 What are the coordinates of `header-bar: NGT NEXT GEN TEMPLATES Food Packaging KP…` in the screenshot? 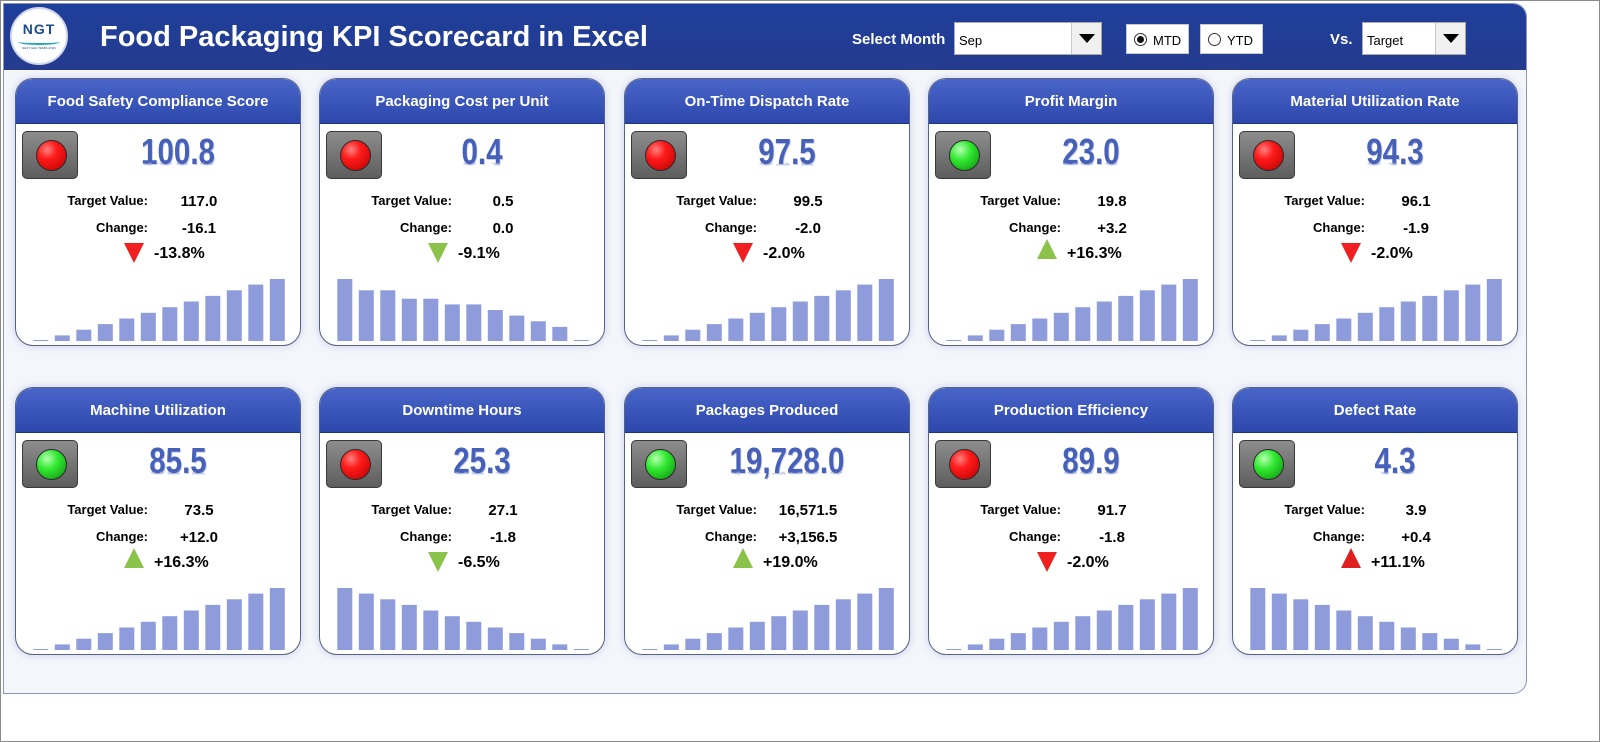 It's located at (765, 37).